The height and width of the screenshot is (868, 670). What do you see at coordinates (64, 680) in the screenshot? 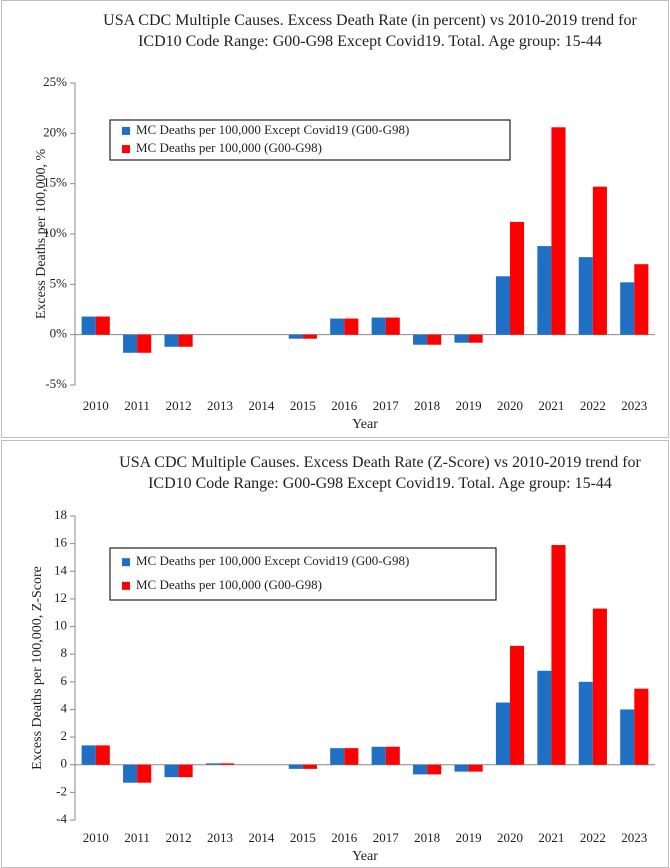
I see `y-tick-label: 6` at bounding box center [64, 680].